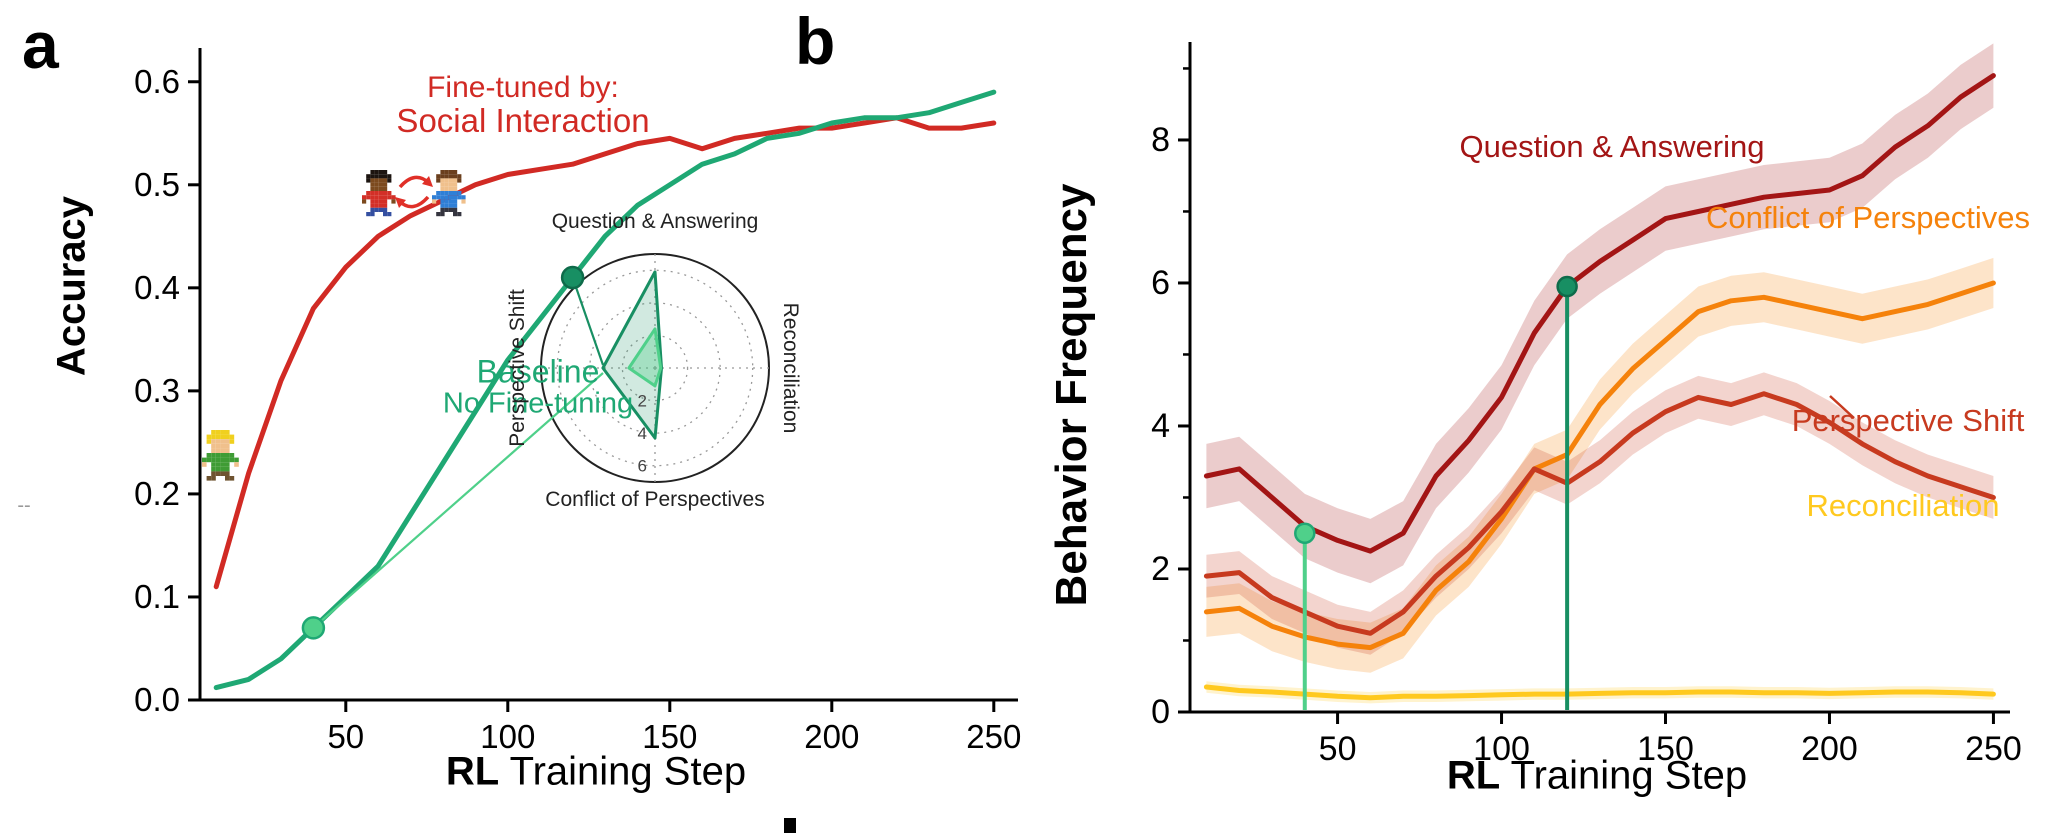 The width and height of the screenshot is (2048, 833). Describe the element at coordinates (157, 596) in the screenshot. I see `svg-text: 0.1` at that location.